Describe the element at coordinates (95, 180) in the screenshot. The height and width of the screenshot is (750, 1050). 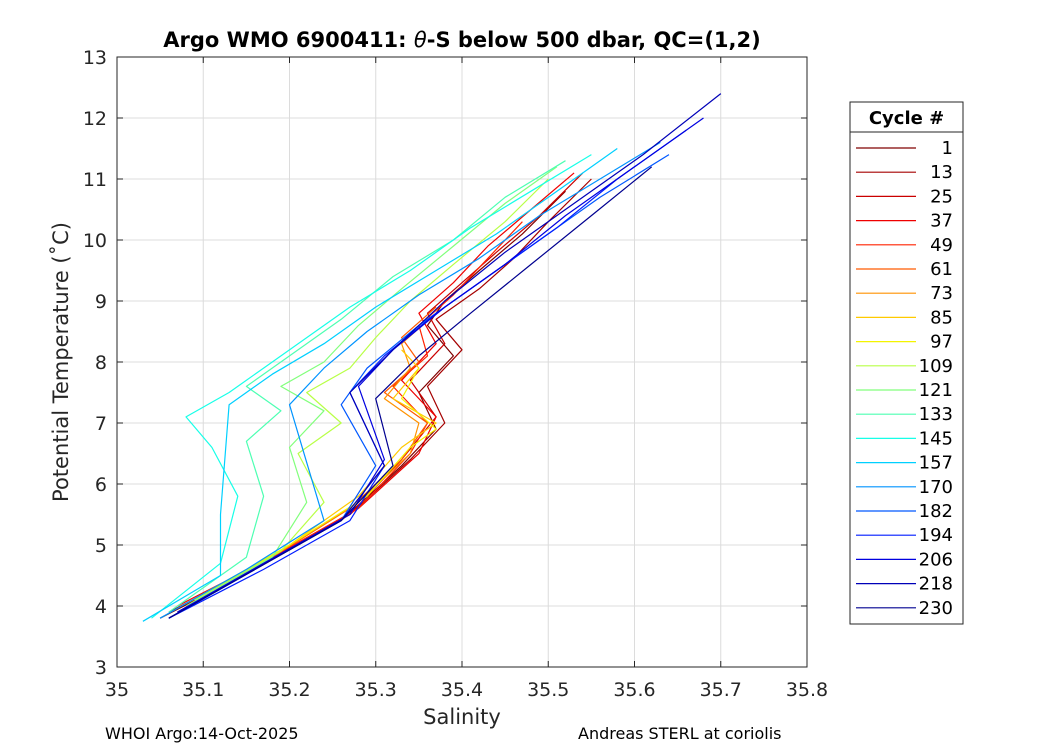
I see `y-tick-label: 11` at that location.